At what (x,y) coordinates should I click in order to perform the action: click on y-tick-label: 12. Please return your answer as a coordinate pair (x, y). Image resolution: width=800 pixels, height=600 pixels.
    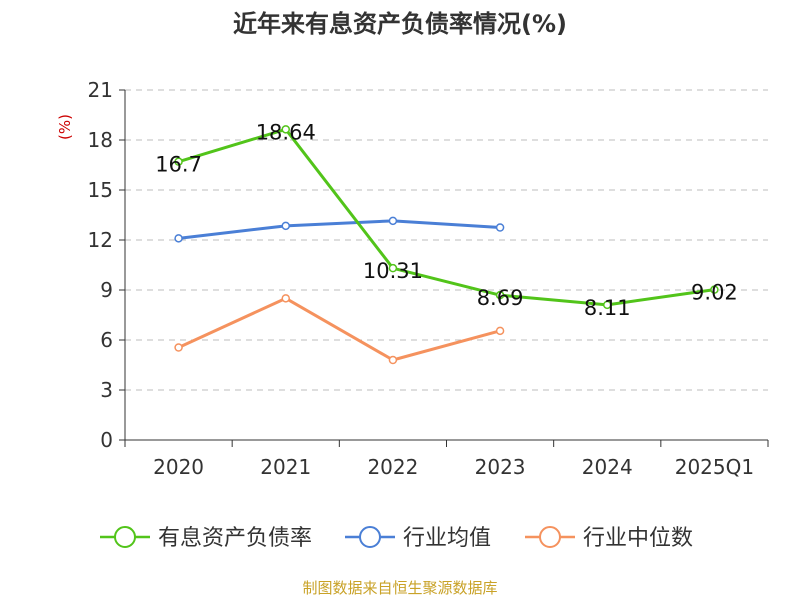
    Looking at the image, I should click on (100, 240).